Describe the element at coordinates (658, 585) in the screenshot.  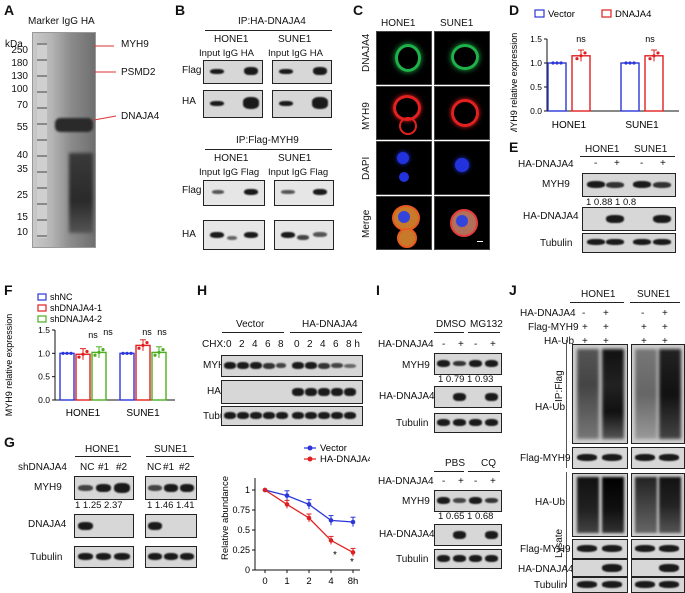
I see `blot-j-lysate-tubulin-sune1` at that location.